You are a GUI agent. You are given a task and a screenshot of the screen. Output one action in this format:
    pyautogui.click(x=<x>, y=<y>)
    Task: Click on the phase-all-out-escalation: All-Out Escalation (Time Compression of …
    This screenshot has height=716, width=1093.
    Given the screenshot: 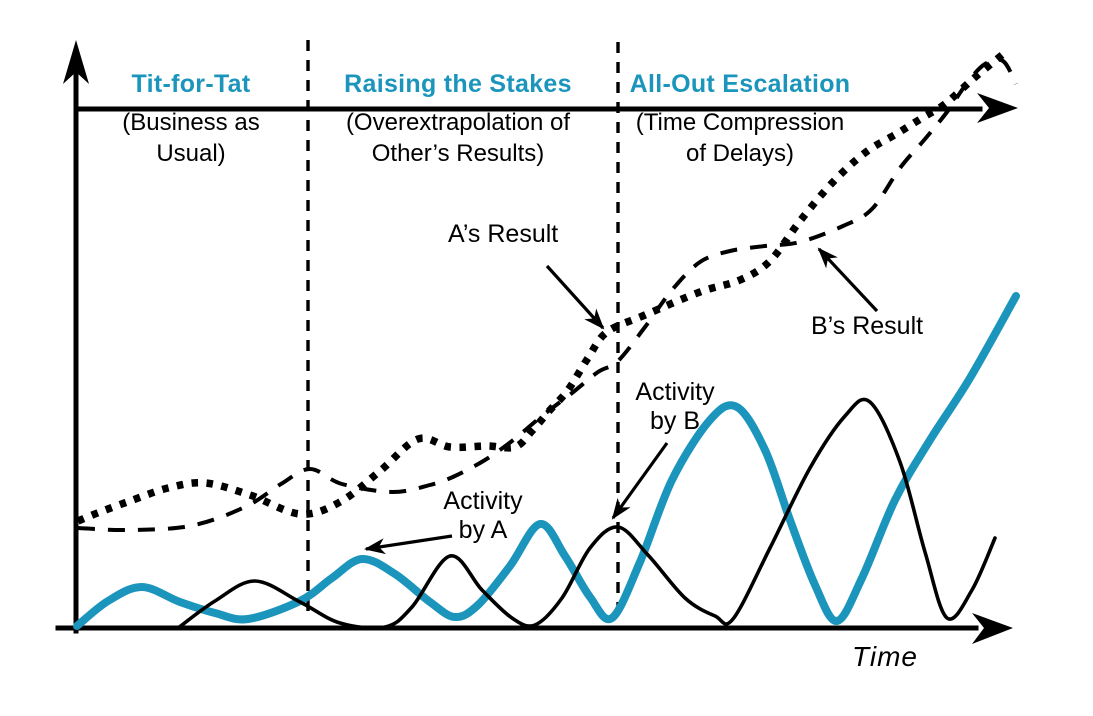 What is the action you would take?
    pyautogui.click(x=740, y=118)
    